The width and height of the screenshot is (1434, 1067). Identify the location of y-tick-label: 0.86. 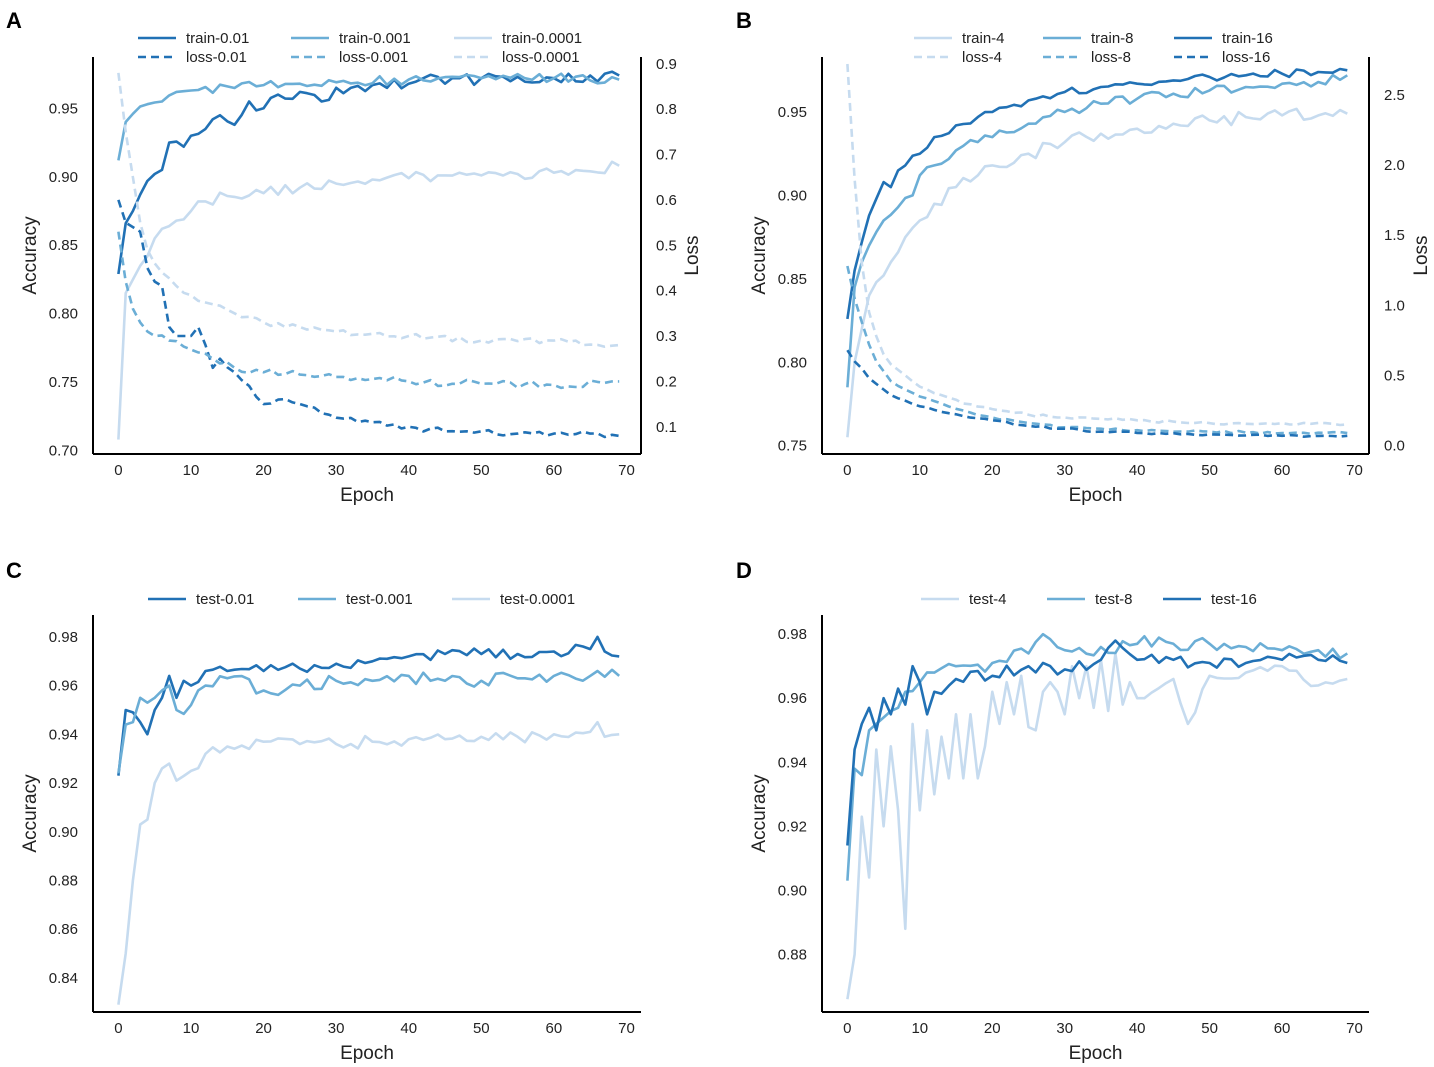
(63, 929).